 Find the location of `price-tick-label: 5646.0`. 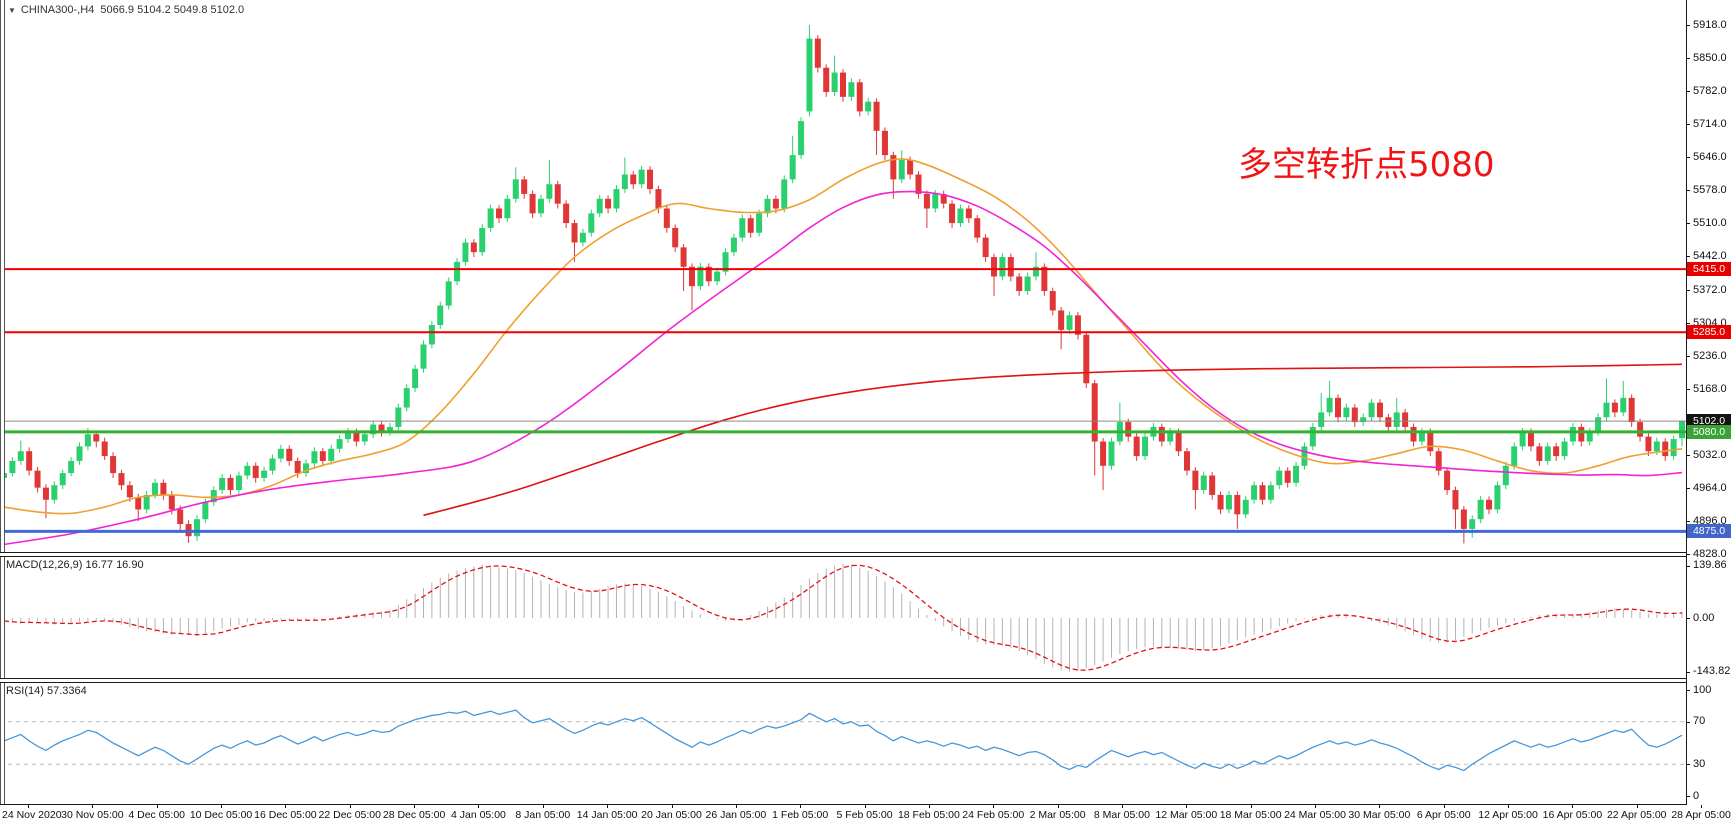

price-tick-label: 5646.0 is located at coordinates (1710, 156).